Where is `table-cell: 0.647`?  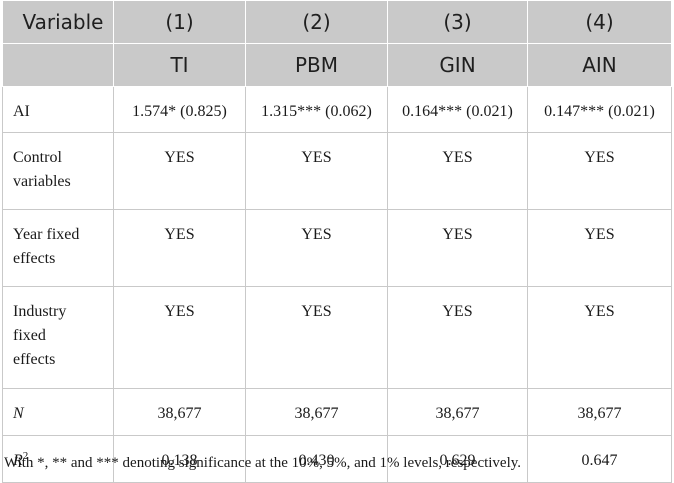
table-cell: 0.647 is located at coordinates (599, 459).